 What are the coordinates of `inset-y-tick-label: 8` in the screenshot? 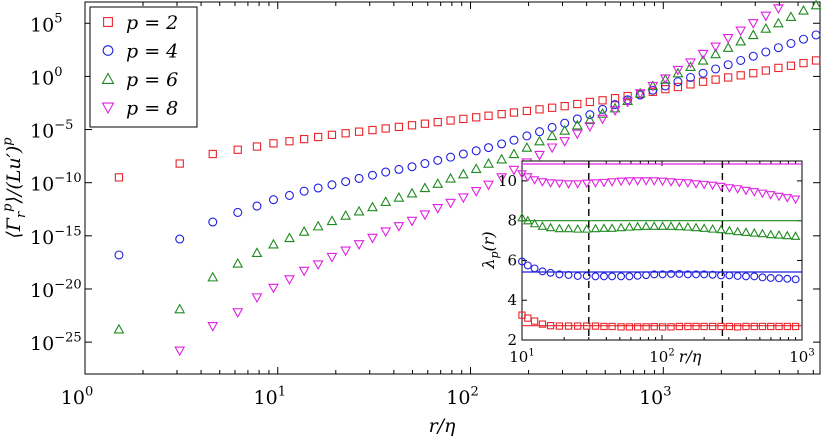 It's located at (512, 221).